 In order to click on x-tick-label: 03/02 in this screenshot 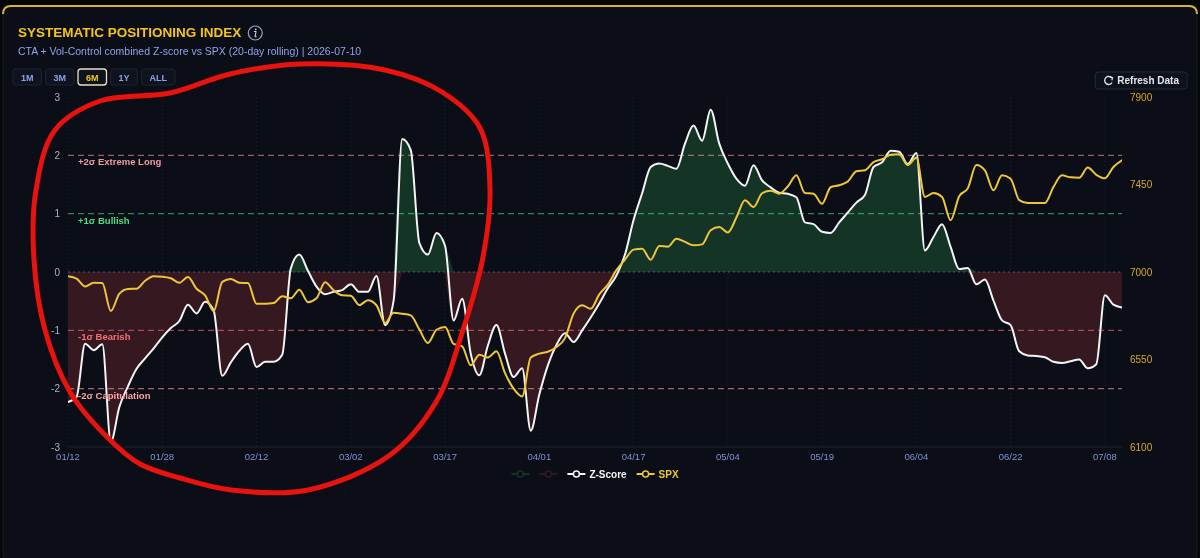, I will do `click(350, 456)`.